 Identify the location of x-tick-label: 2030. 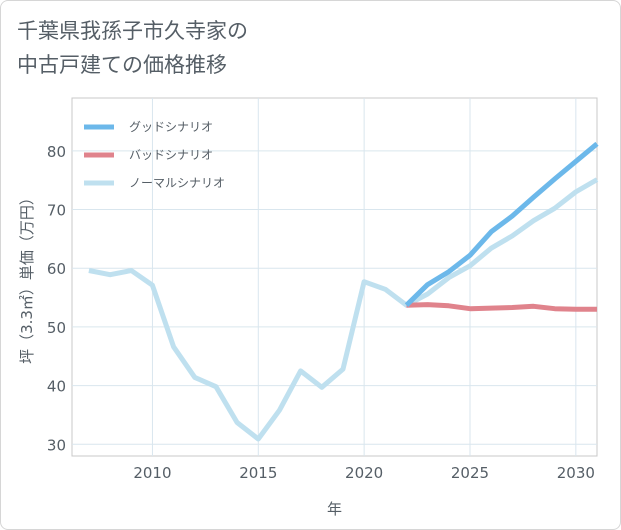
(576, 473).